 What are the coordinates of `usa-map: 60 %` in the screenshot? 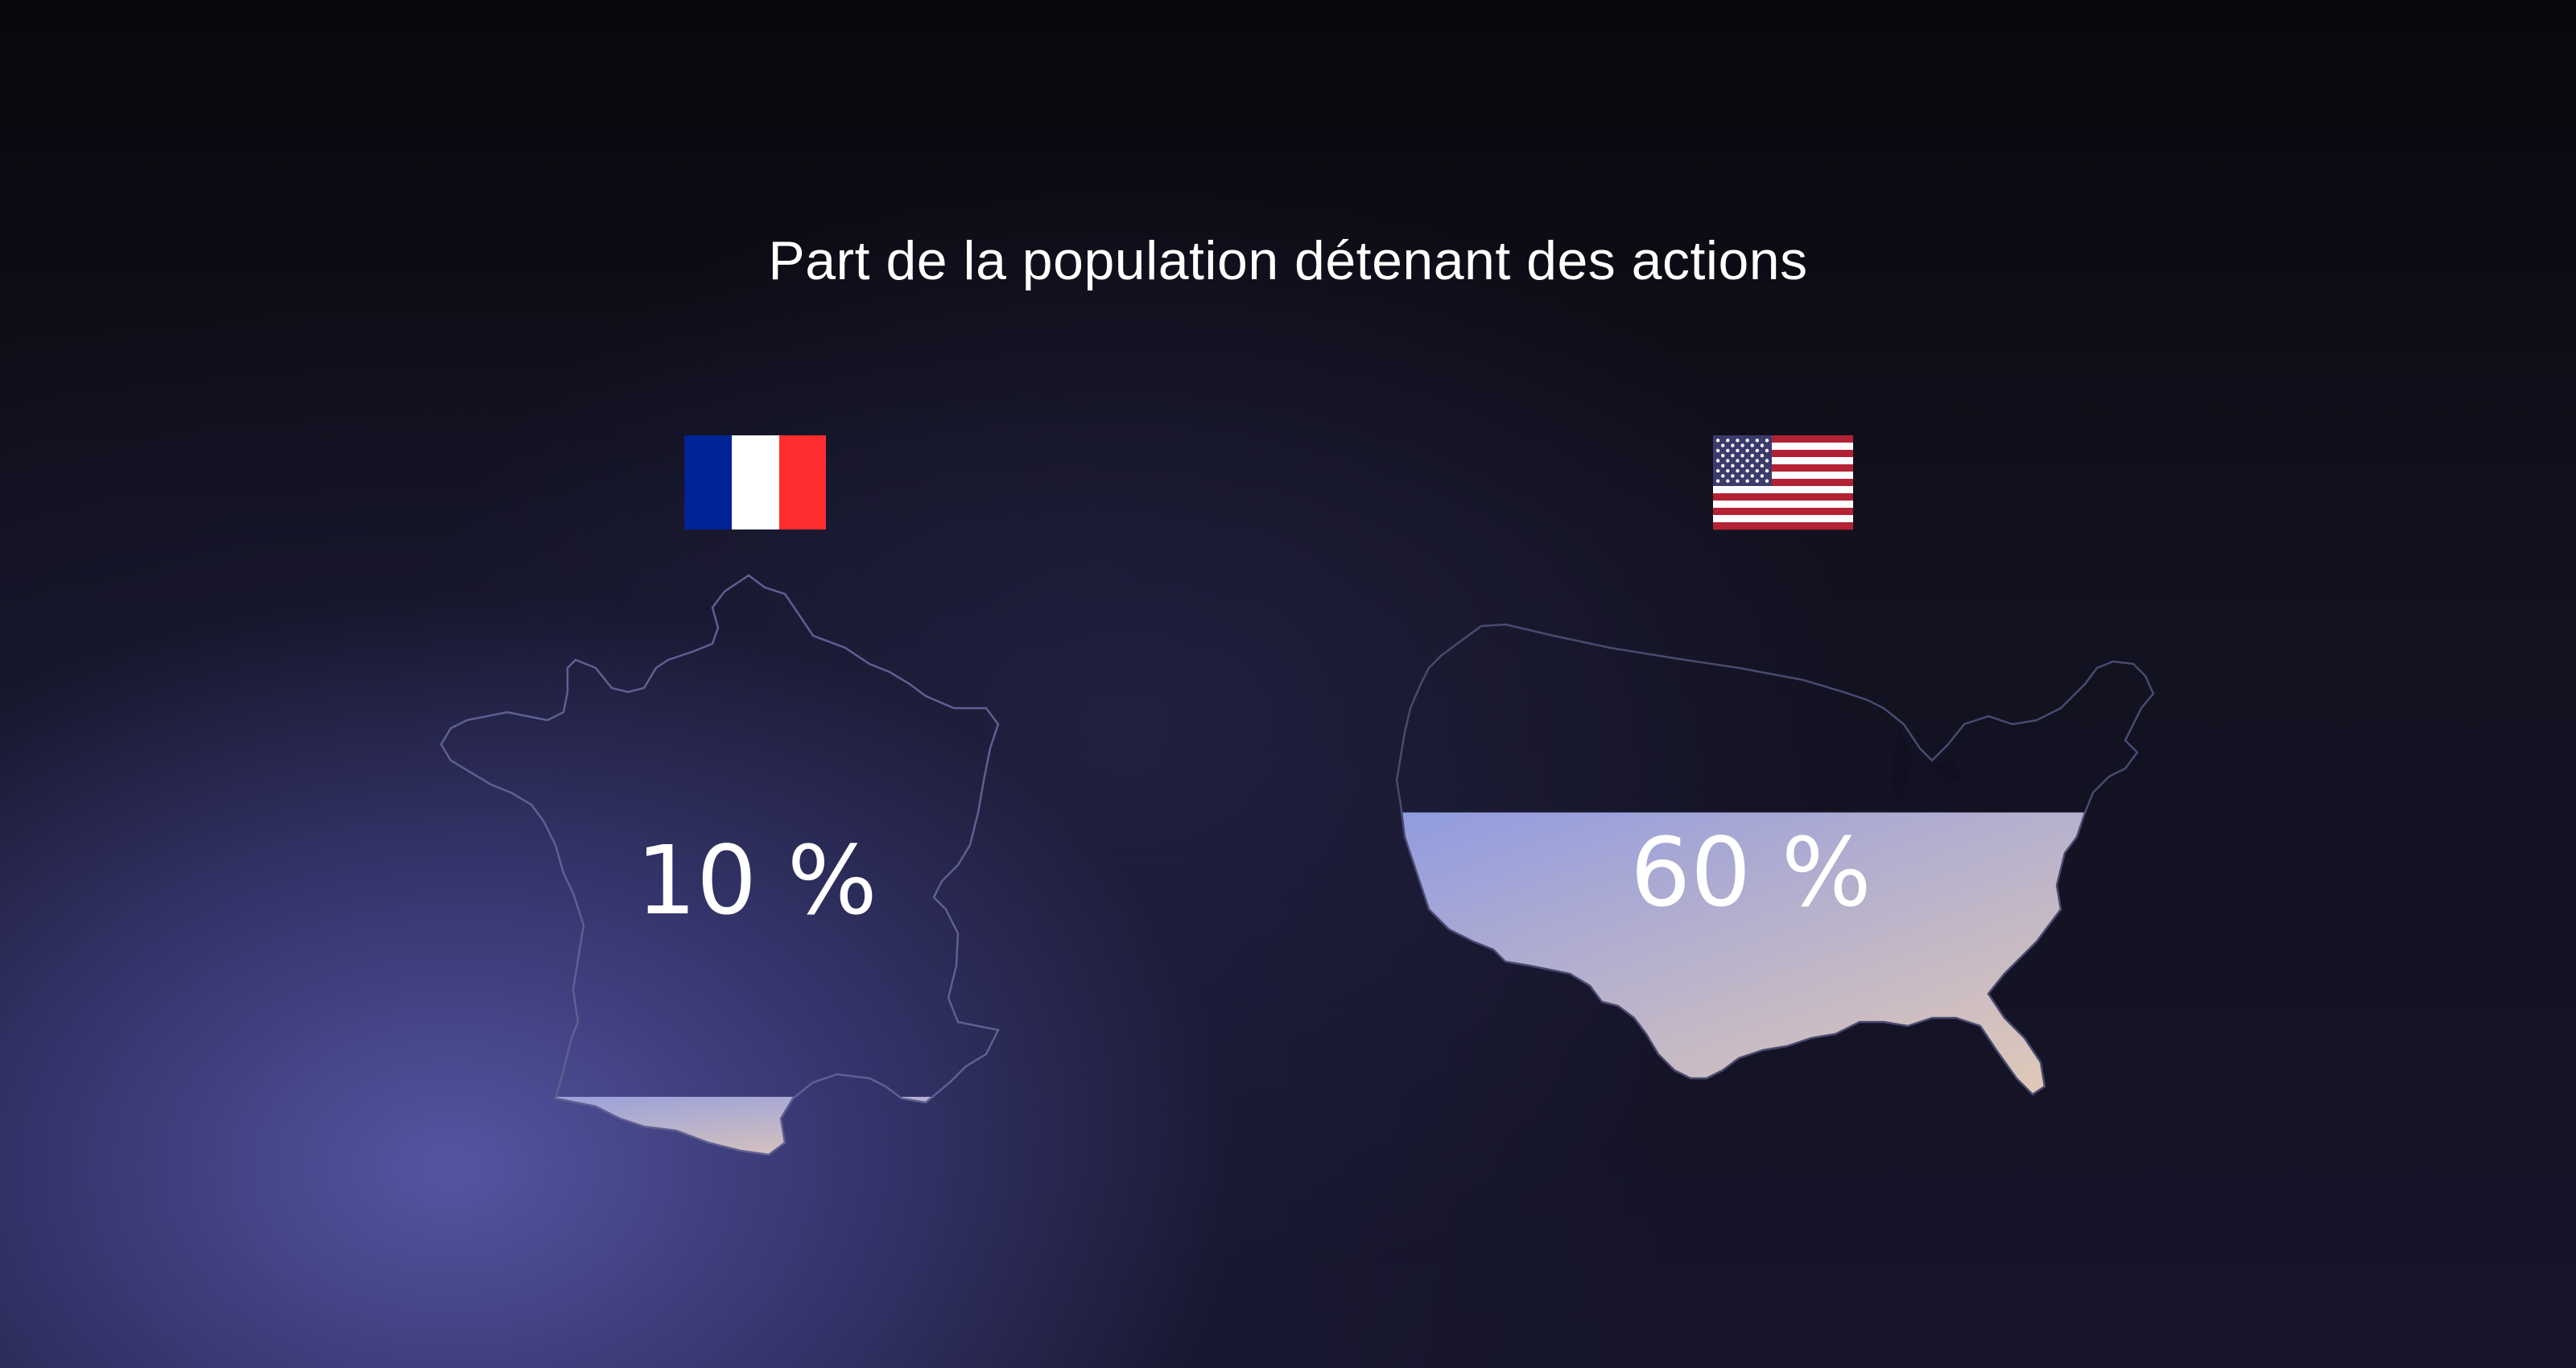 It's located at (1775, 859).